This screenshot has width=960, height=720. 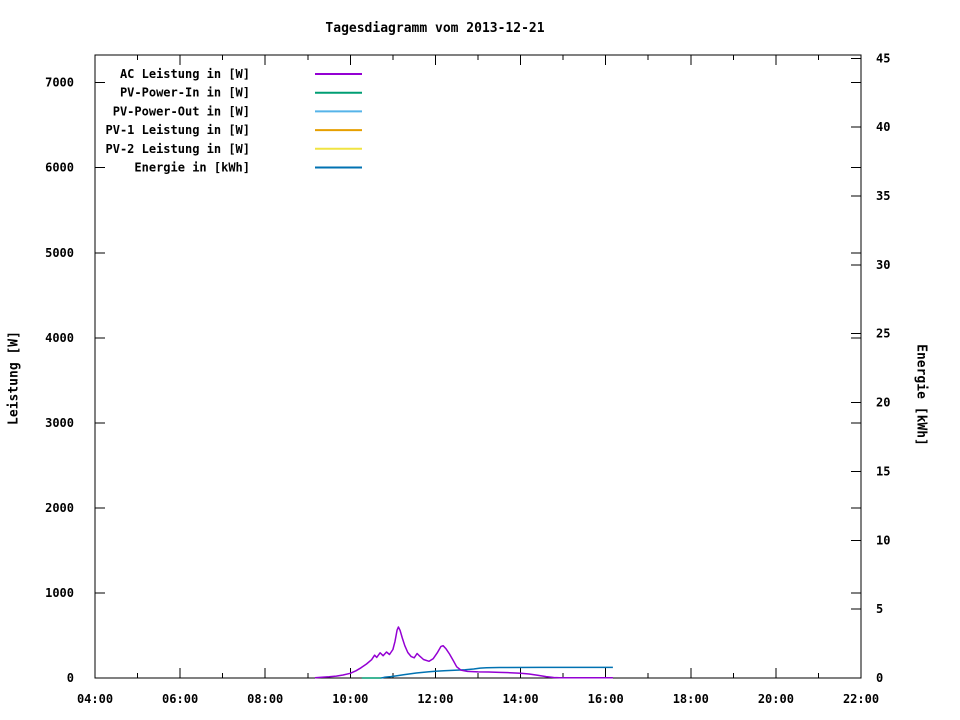 I want to click on legend-label: AC Leistung in [W], so click(x=185, y=74).